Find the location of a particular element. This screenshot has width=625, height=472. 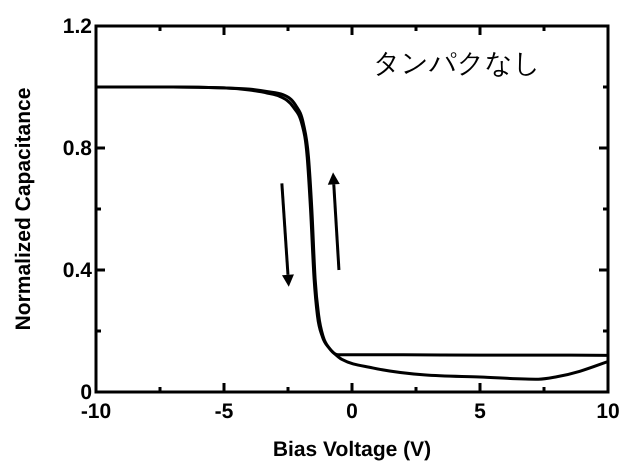

x-tick-label: 0 is located at coordinates (352, 411).